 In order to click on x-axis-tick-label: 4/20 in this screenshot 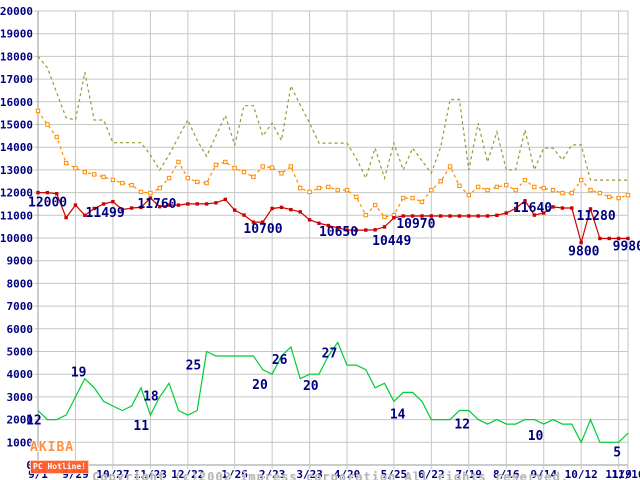, I will do `click(347, 474)`.